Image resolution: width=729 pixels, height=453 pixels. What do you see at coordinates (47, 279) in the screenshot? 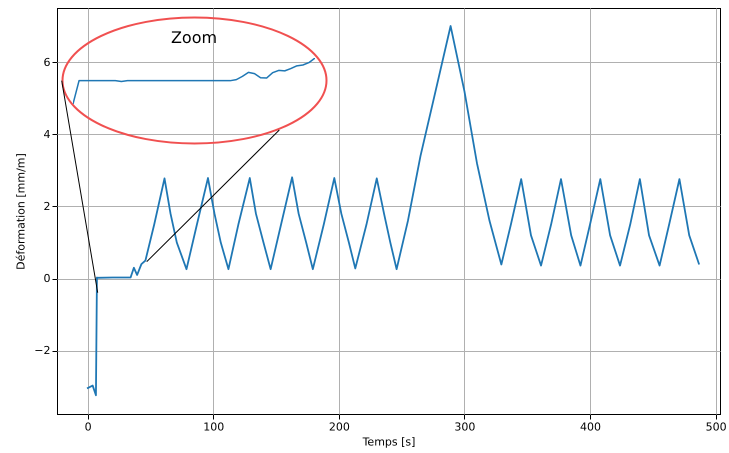
I see `y-tick-label: 0` at bounding box center [47, 279].